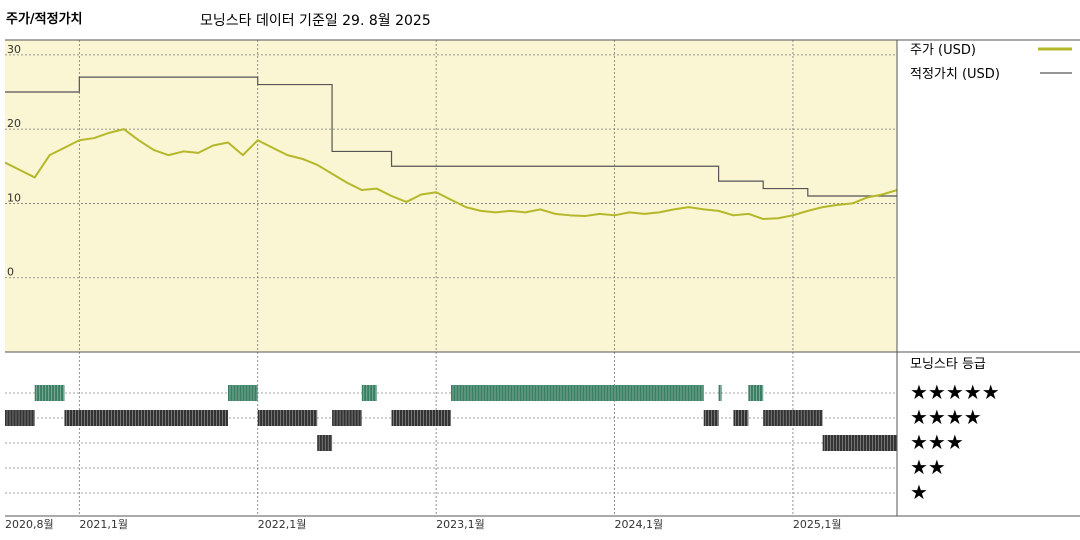 This screenshot has width=1080, height=540. I want to click on rating-legend-stars: ★★★★★, so click(955, 392).